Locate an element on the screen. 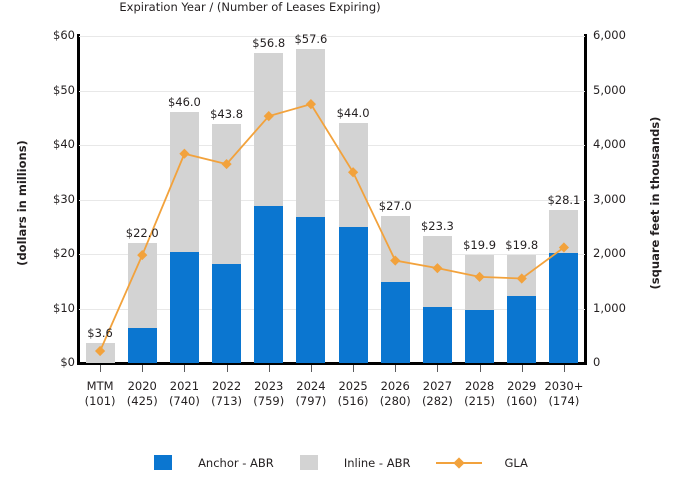 This screenshot has height=500, width=682. legend-label: Inline - ABR is located at coordinates (377, 462).